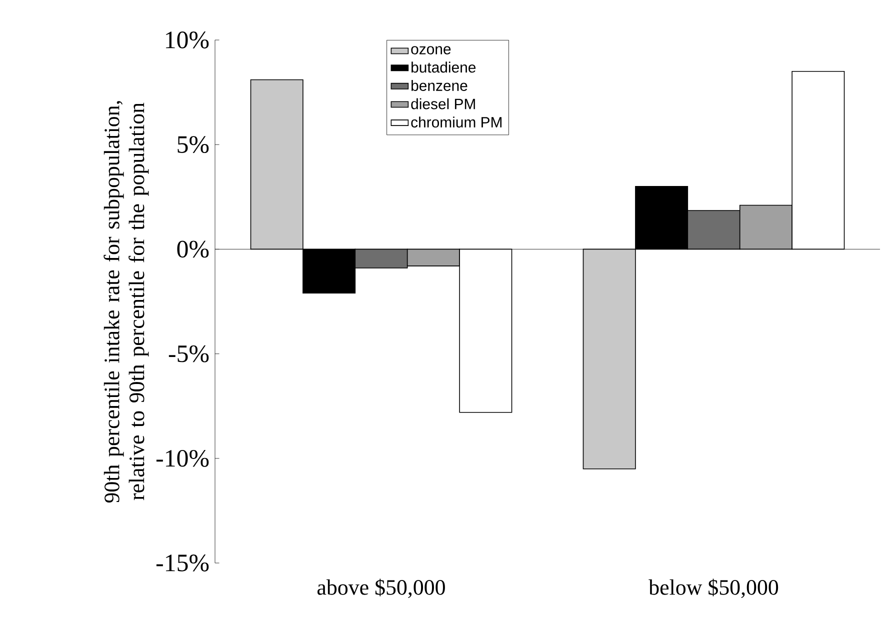 Image resolution: width=882 pixels, height=639 pixels. Describe the element at coordinates (713, 588) in the screenshot. I see `x-tick-label: below $50,000` at that location.